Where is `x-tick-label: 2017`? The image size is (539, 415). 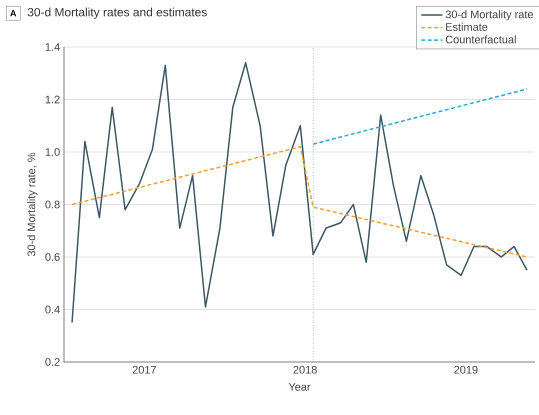 x-tick-label: 2017 is located at coordinates (144, 370).